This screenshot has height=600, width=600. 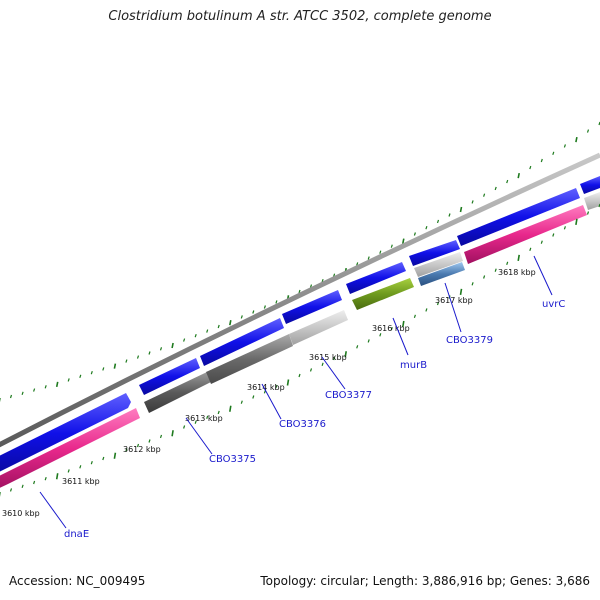 What do you see at coordinates (232, 459) in the screenshot?
I see `gene-label-CBO3375: CBO3375` at bounding box center [232, 459].